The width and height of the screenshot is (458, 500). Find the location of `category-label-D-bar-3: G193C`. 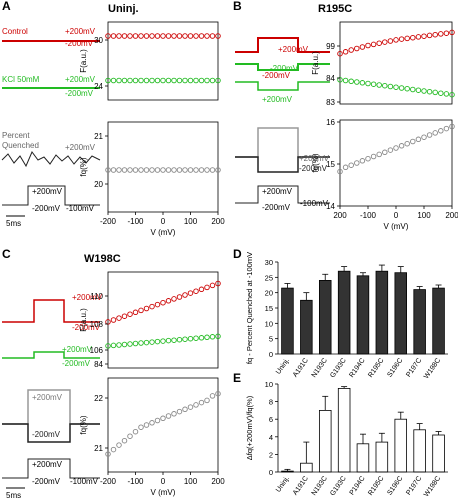

category-label-D-bar-3: G193C is located at coordinates (338, 368).